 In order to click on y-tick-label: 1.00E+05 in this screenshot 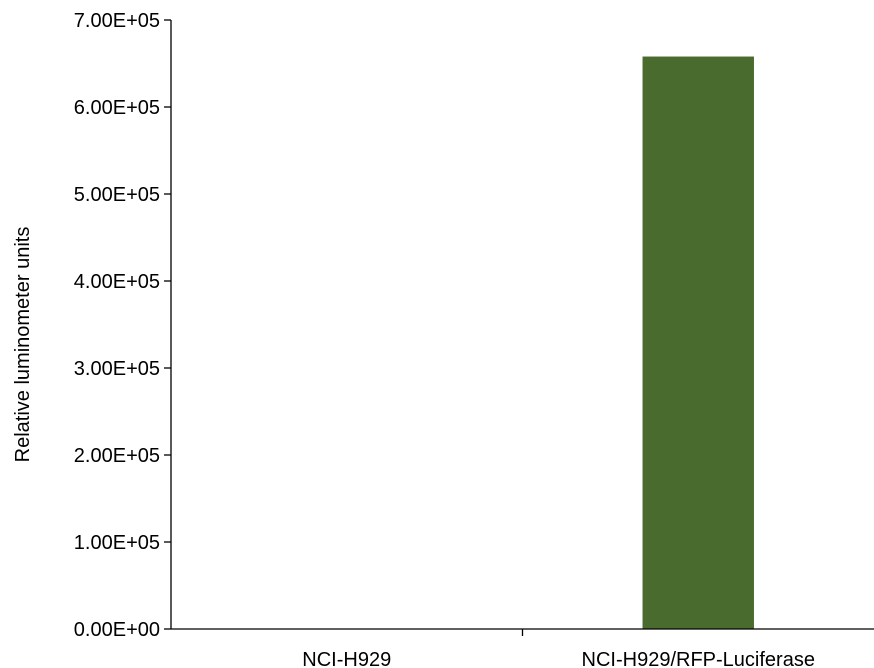, I will do `click(117, 543)`.